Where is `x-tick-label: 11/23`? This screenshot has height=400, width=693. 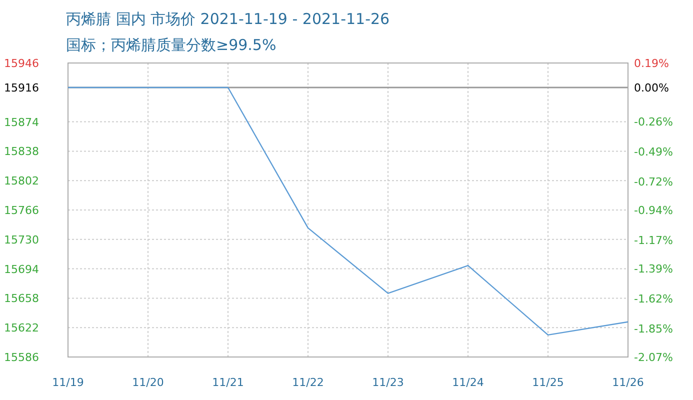 x-tick-label: 11/23 is located at coordinates (388, 382).